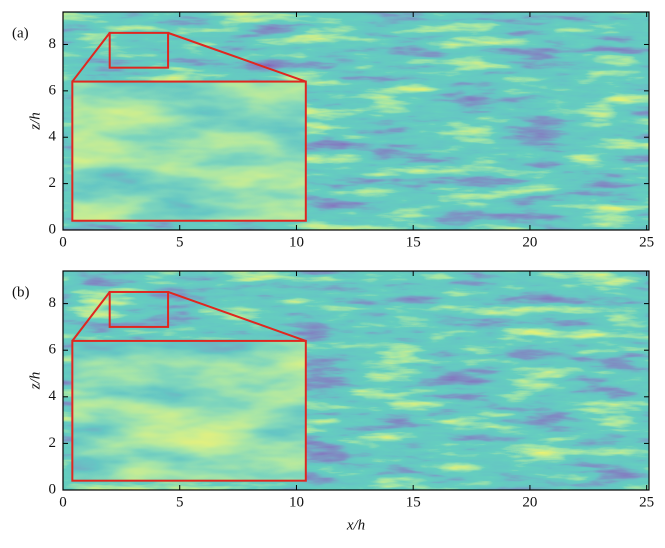  I want to click on panel-label: (a), so click(20, 33).